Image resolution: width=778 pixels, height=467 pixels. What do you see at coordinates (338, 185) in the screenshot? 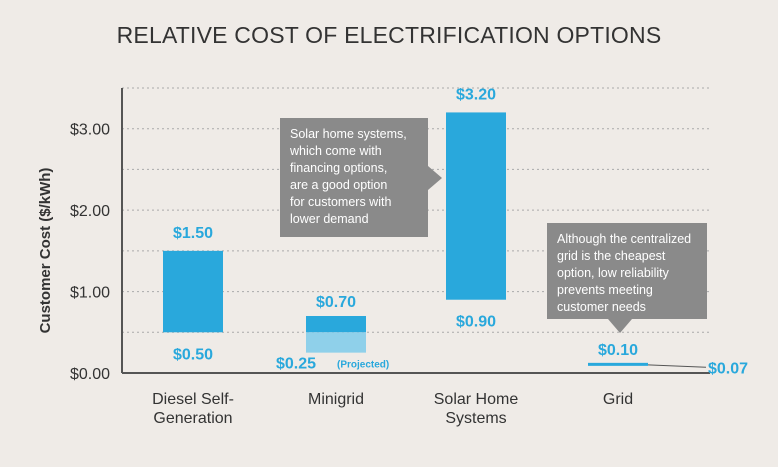
I see `callout-text-line: are a good option` at bounding box center [338, 185].